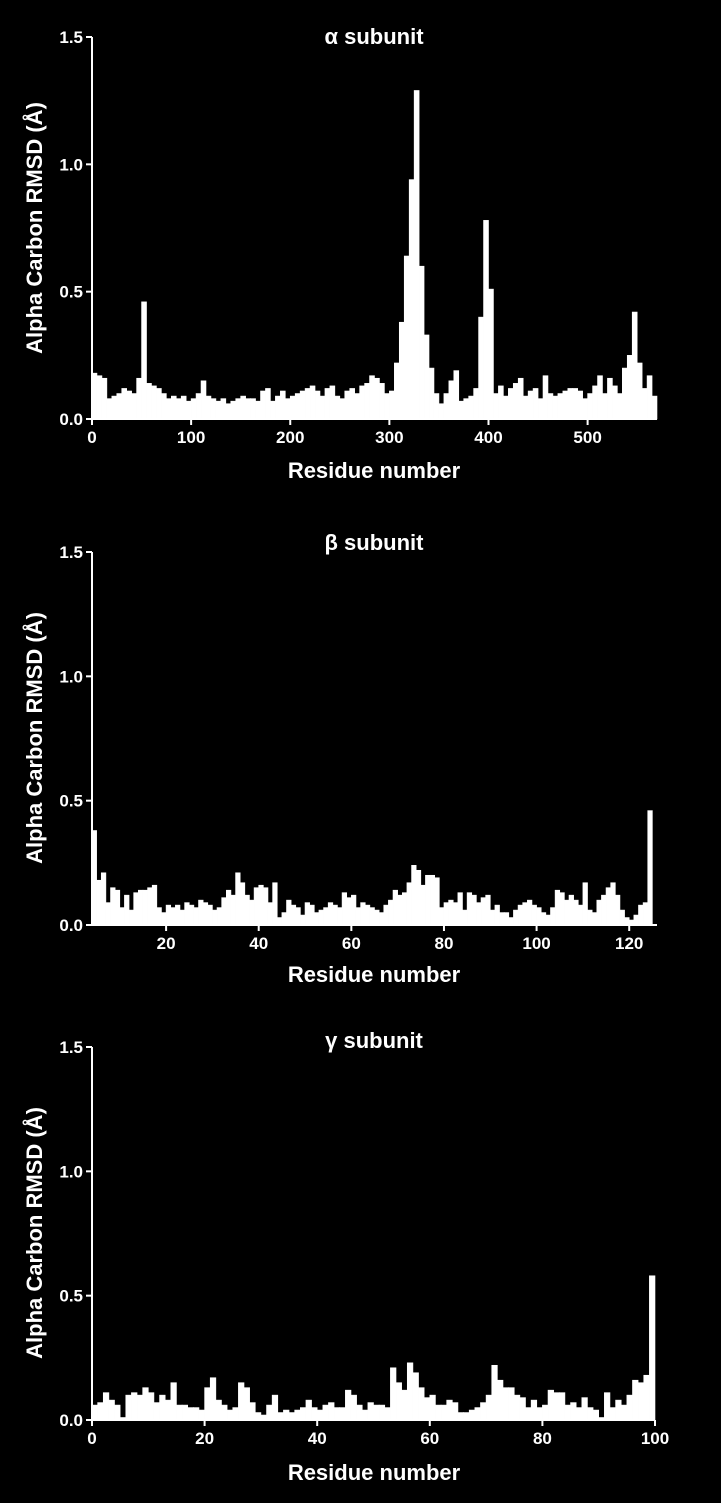  Describe the element at coordinates (71, 801) in the screenshot. I see `y-tick-label: 0.5` at that location.